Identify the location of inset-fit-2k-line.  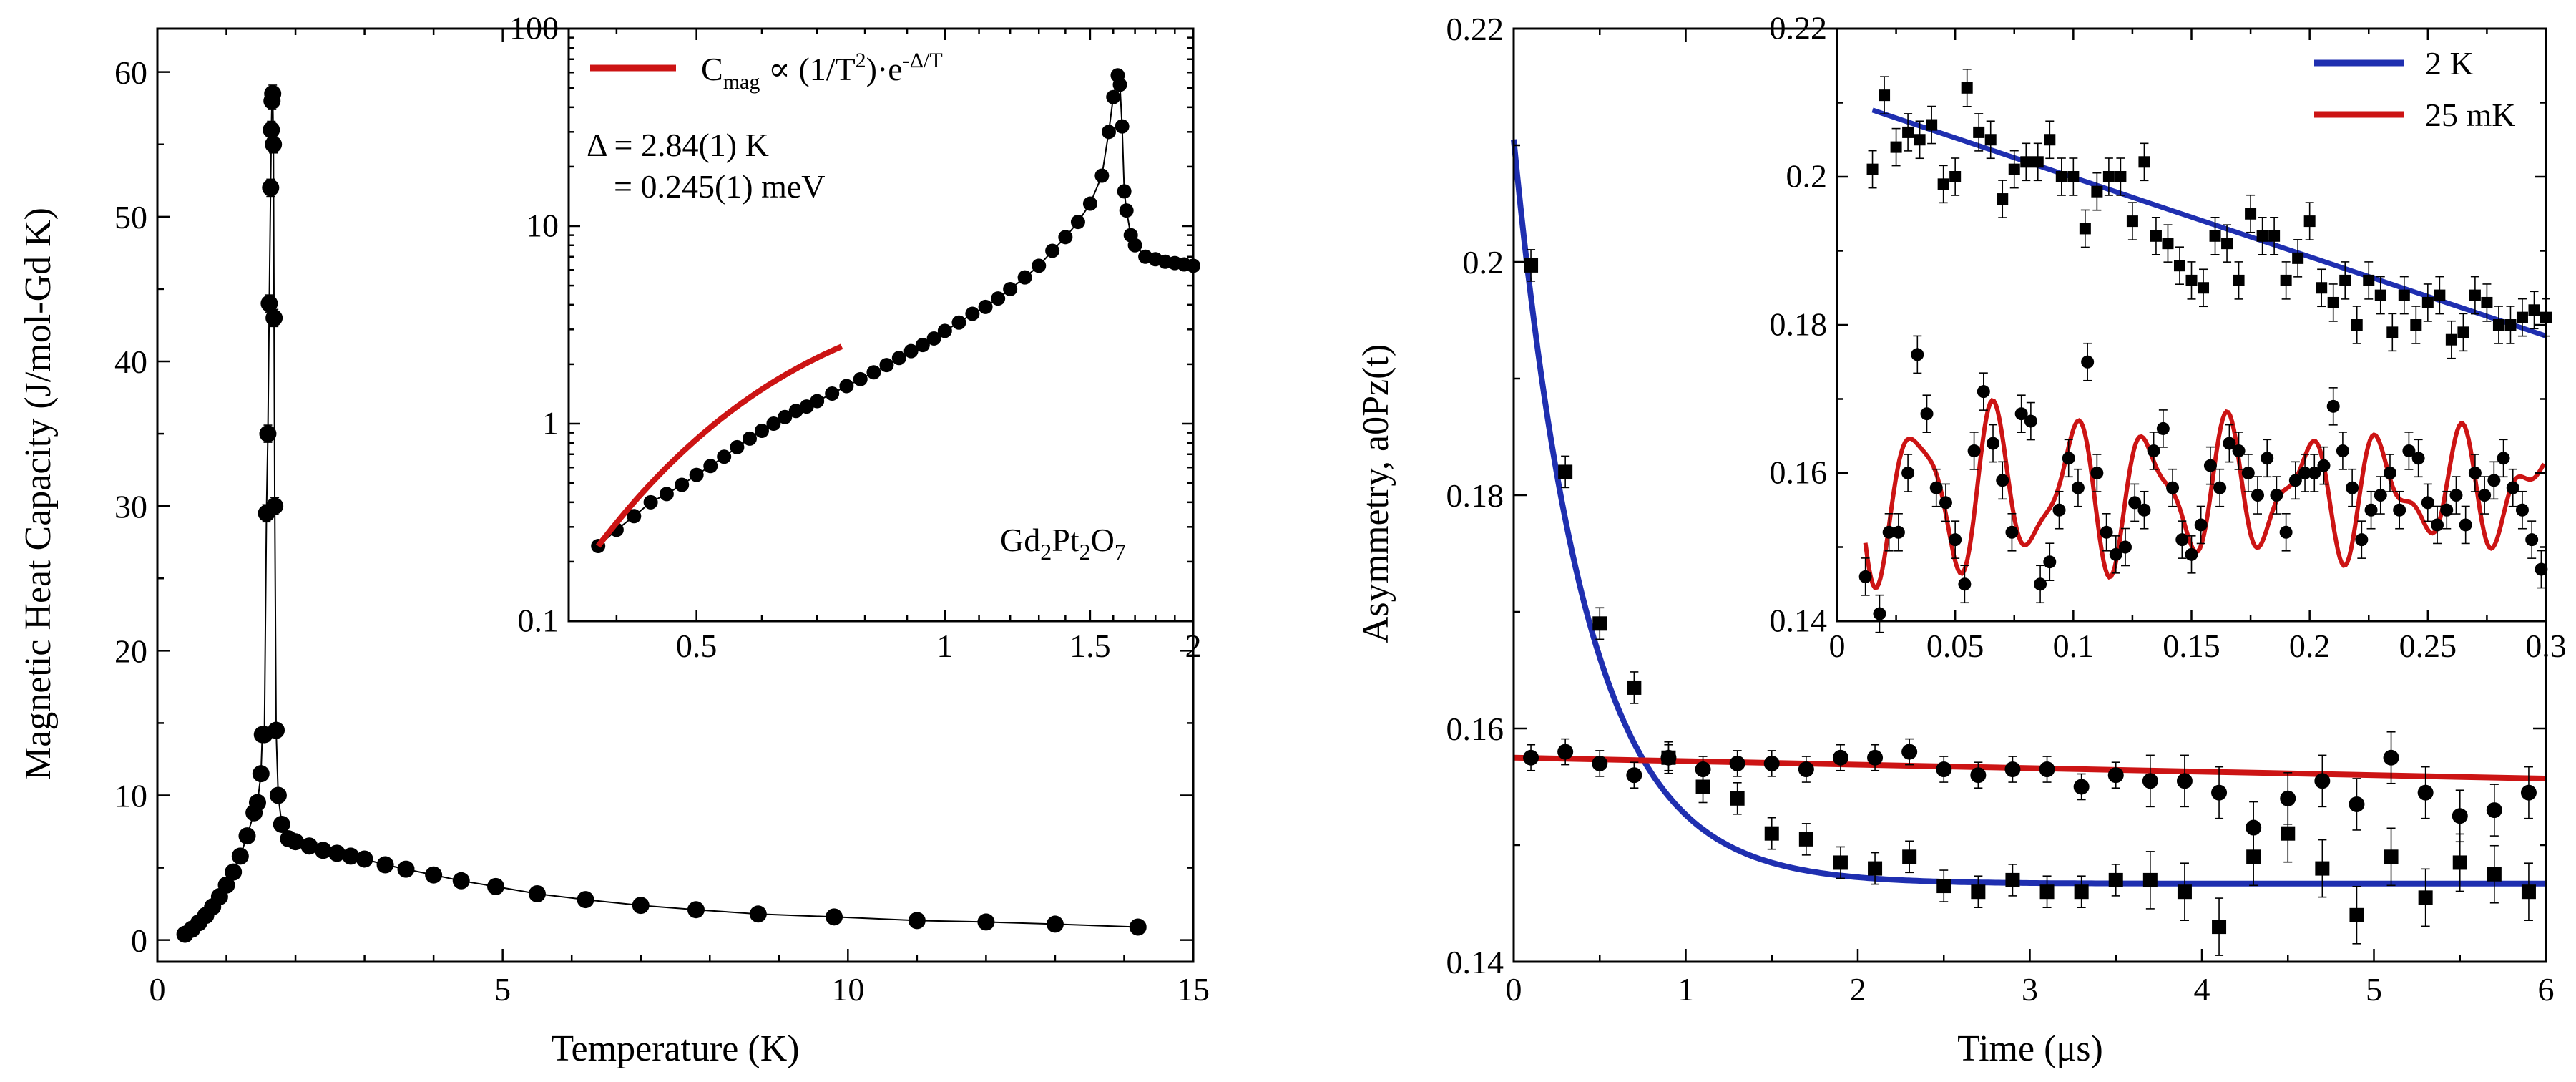
(2209, 222).